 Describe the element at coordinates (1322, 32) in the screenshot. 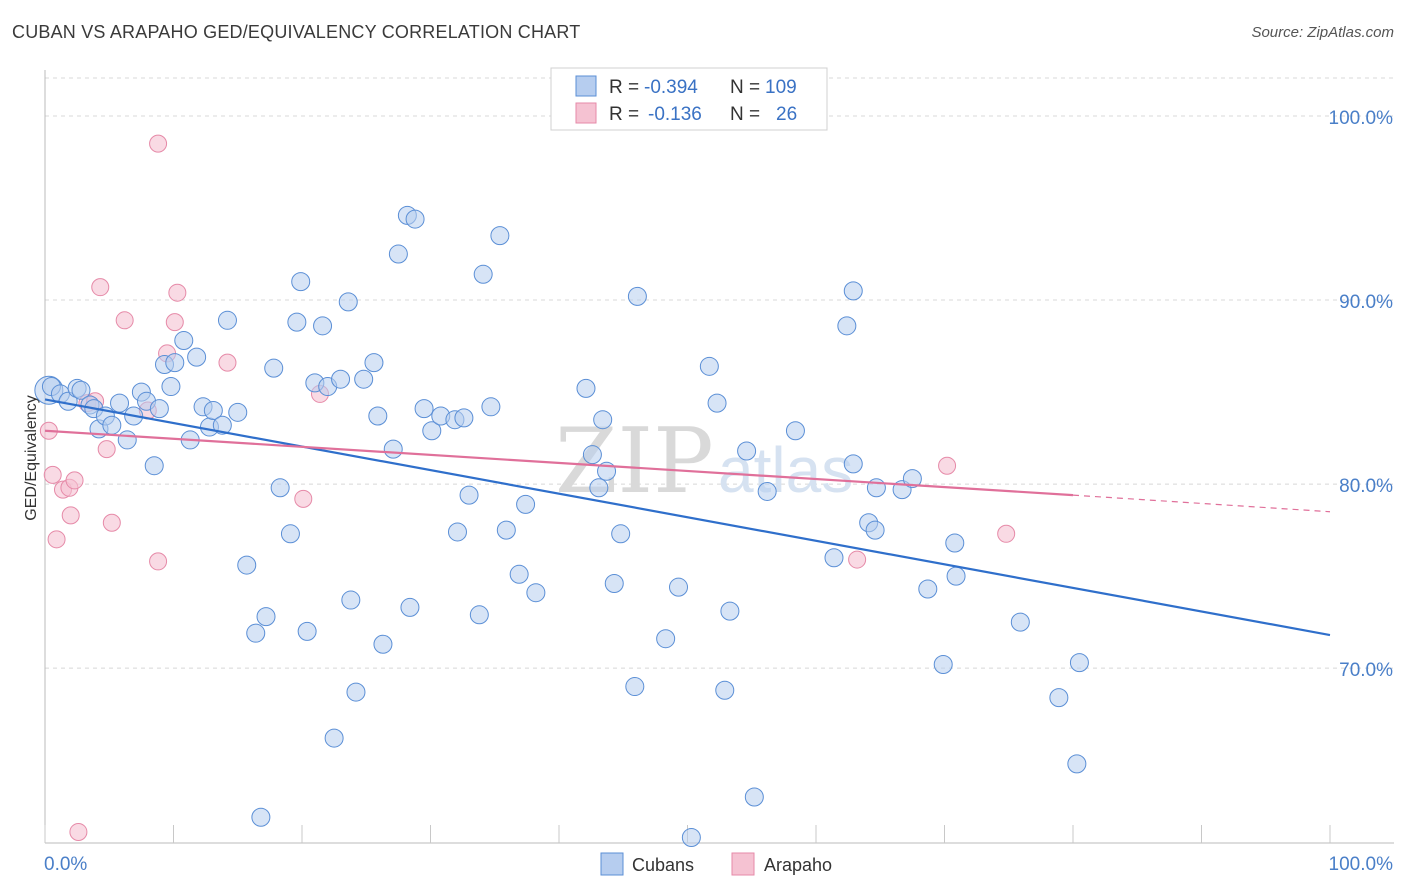

I see `source-credit: Source: ZipAtlas.com` at that location.